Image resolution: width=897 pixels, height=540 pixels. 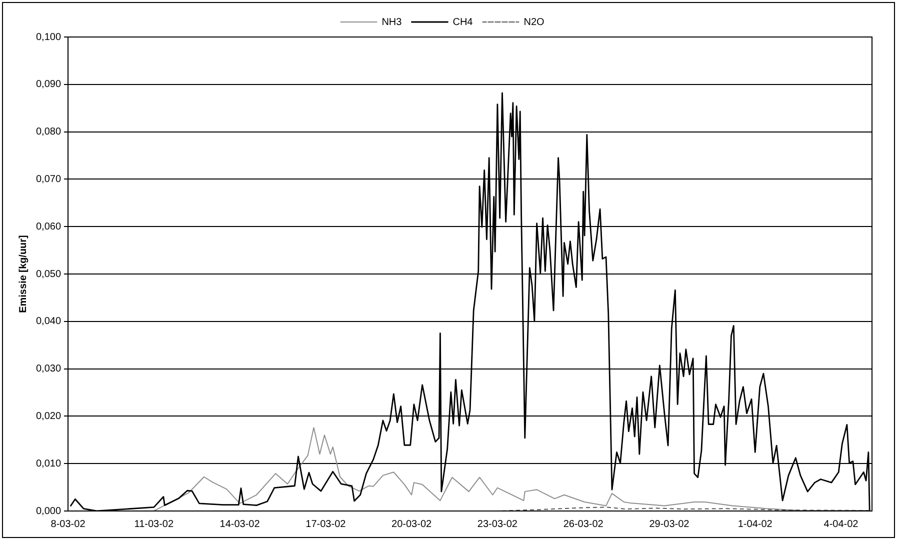 What do you see at coordinates (49, 322) in the screenshot?
I see `y-tick-label: 0,040` at bounding box center [49, 322].